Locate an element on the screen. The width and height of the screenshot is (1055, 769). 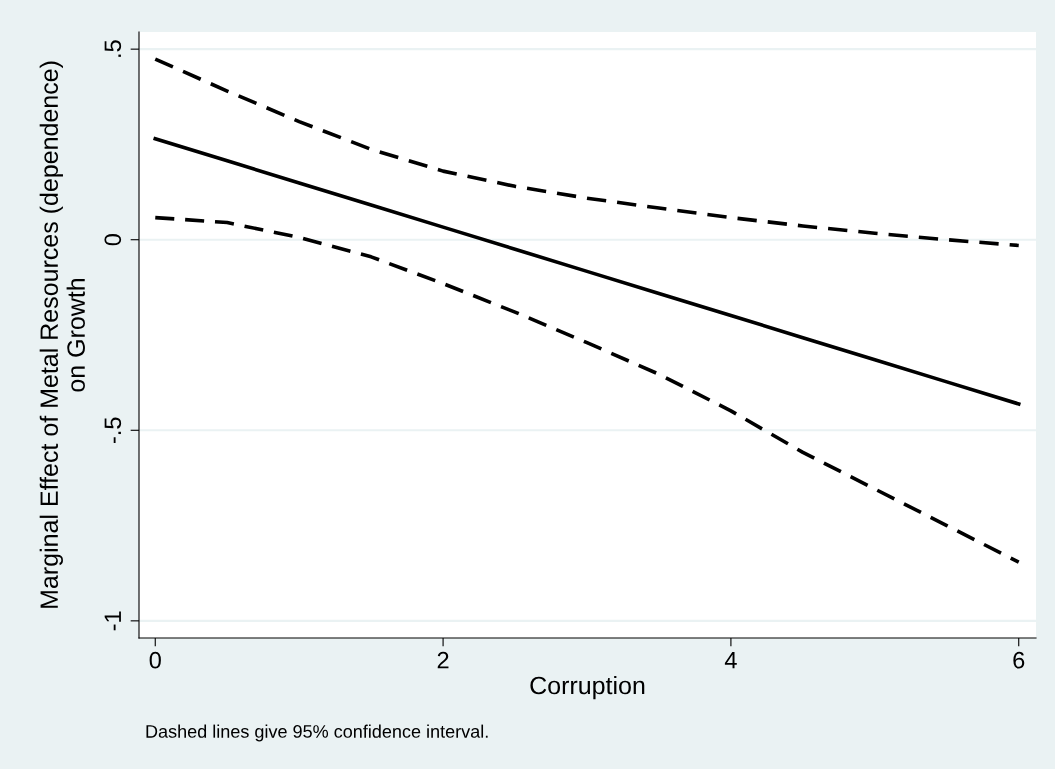
x-tick-label: 4 is located at coordinates (730, 660).